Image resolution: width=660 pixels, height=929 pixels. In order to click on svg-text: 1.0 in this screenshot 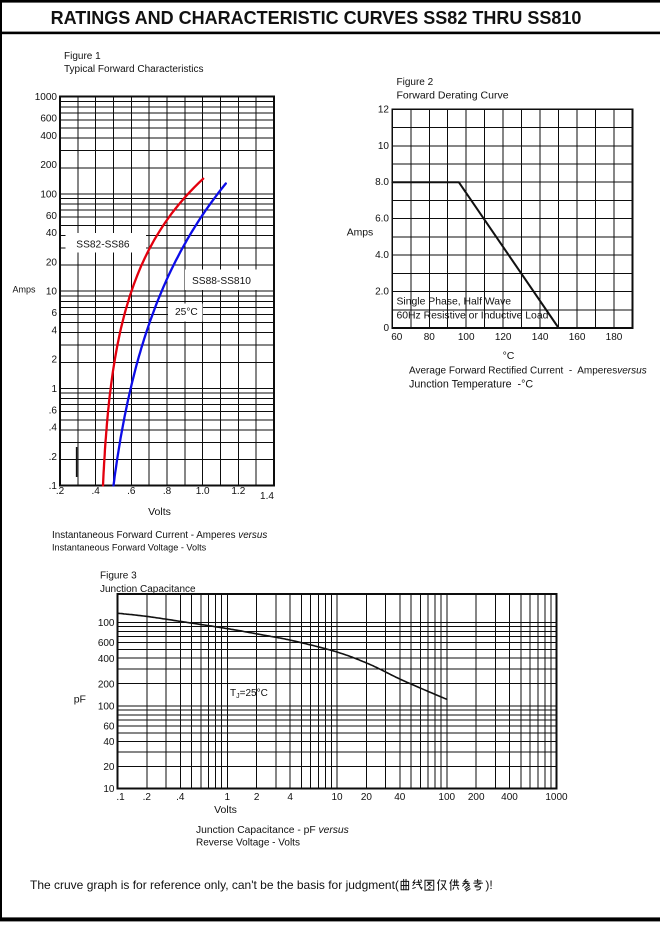, I will do `click(203, 491)`.